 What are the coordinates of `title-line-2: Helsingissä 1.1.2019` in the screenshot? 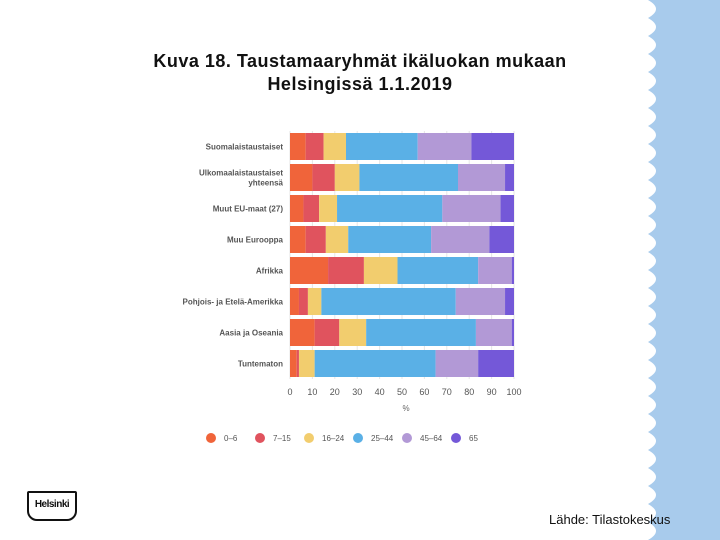 It's located at (360, 84).